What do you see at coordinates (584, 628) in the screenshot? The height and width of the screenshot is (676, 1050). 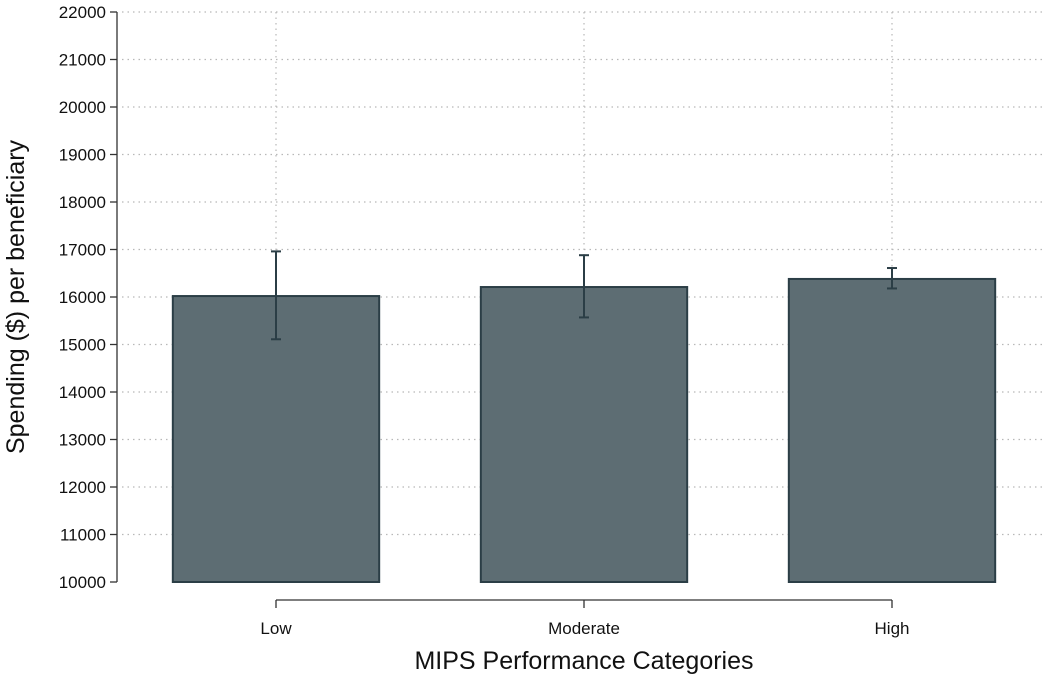 I see `x-tick-label: Moderate` at bounding box center [584, 628].